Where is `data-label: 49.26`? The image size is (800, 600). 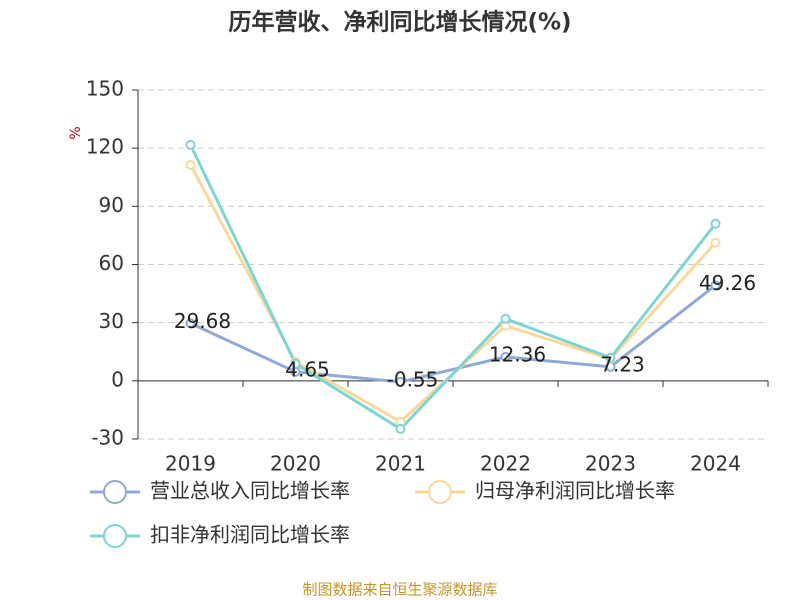 data-label: 49.26 is located at coordinates (727, 283).